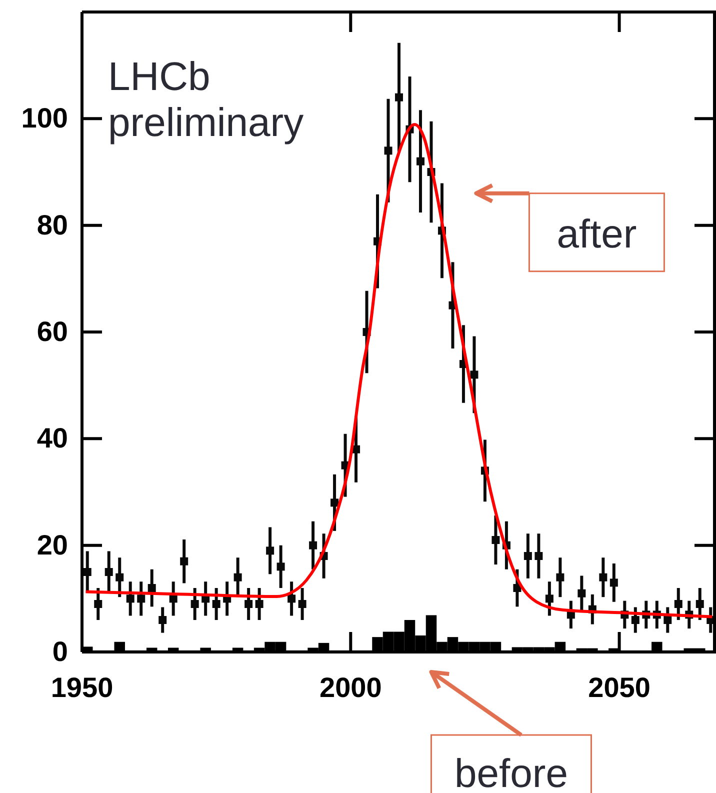  Describe the element at coordinates (350, 688) in the screenshot. I see `x-tick-label: 2000` at that location.